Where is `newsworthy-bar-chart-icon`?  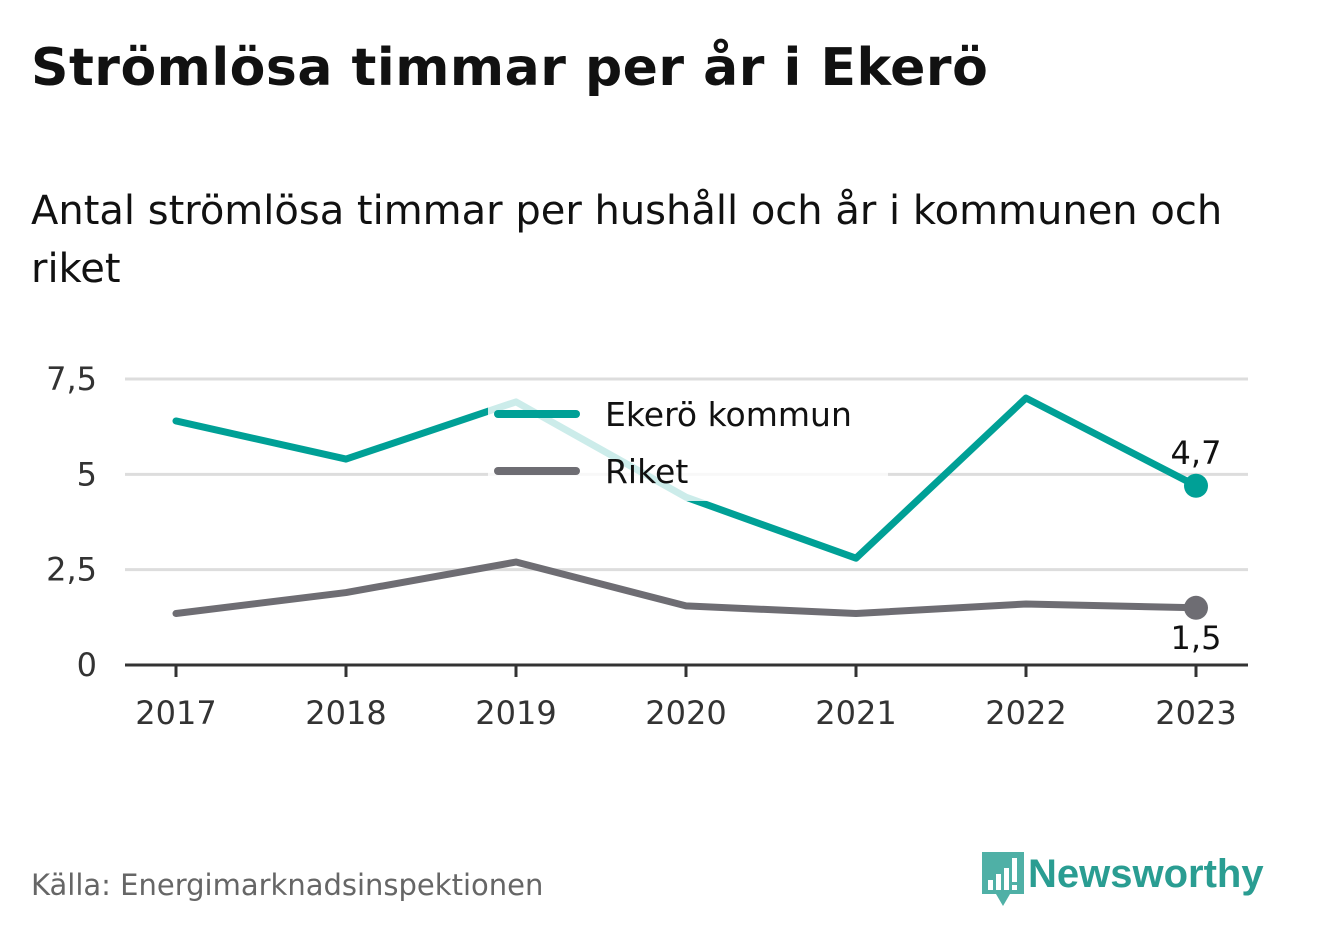 newsworthy-bar-chart-icon is located at coordinates (1003, 879).